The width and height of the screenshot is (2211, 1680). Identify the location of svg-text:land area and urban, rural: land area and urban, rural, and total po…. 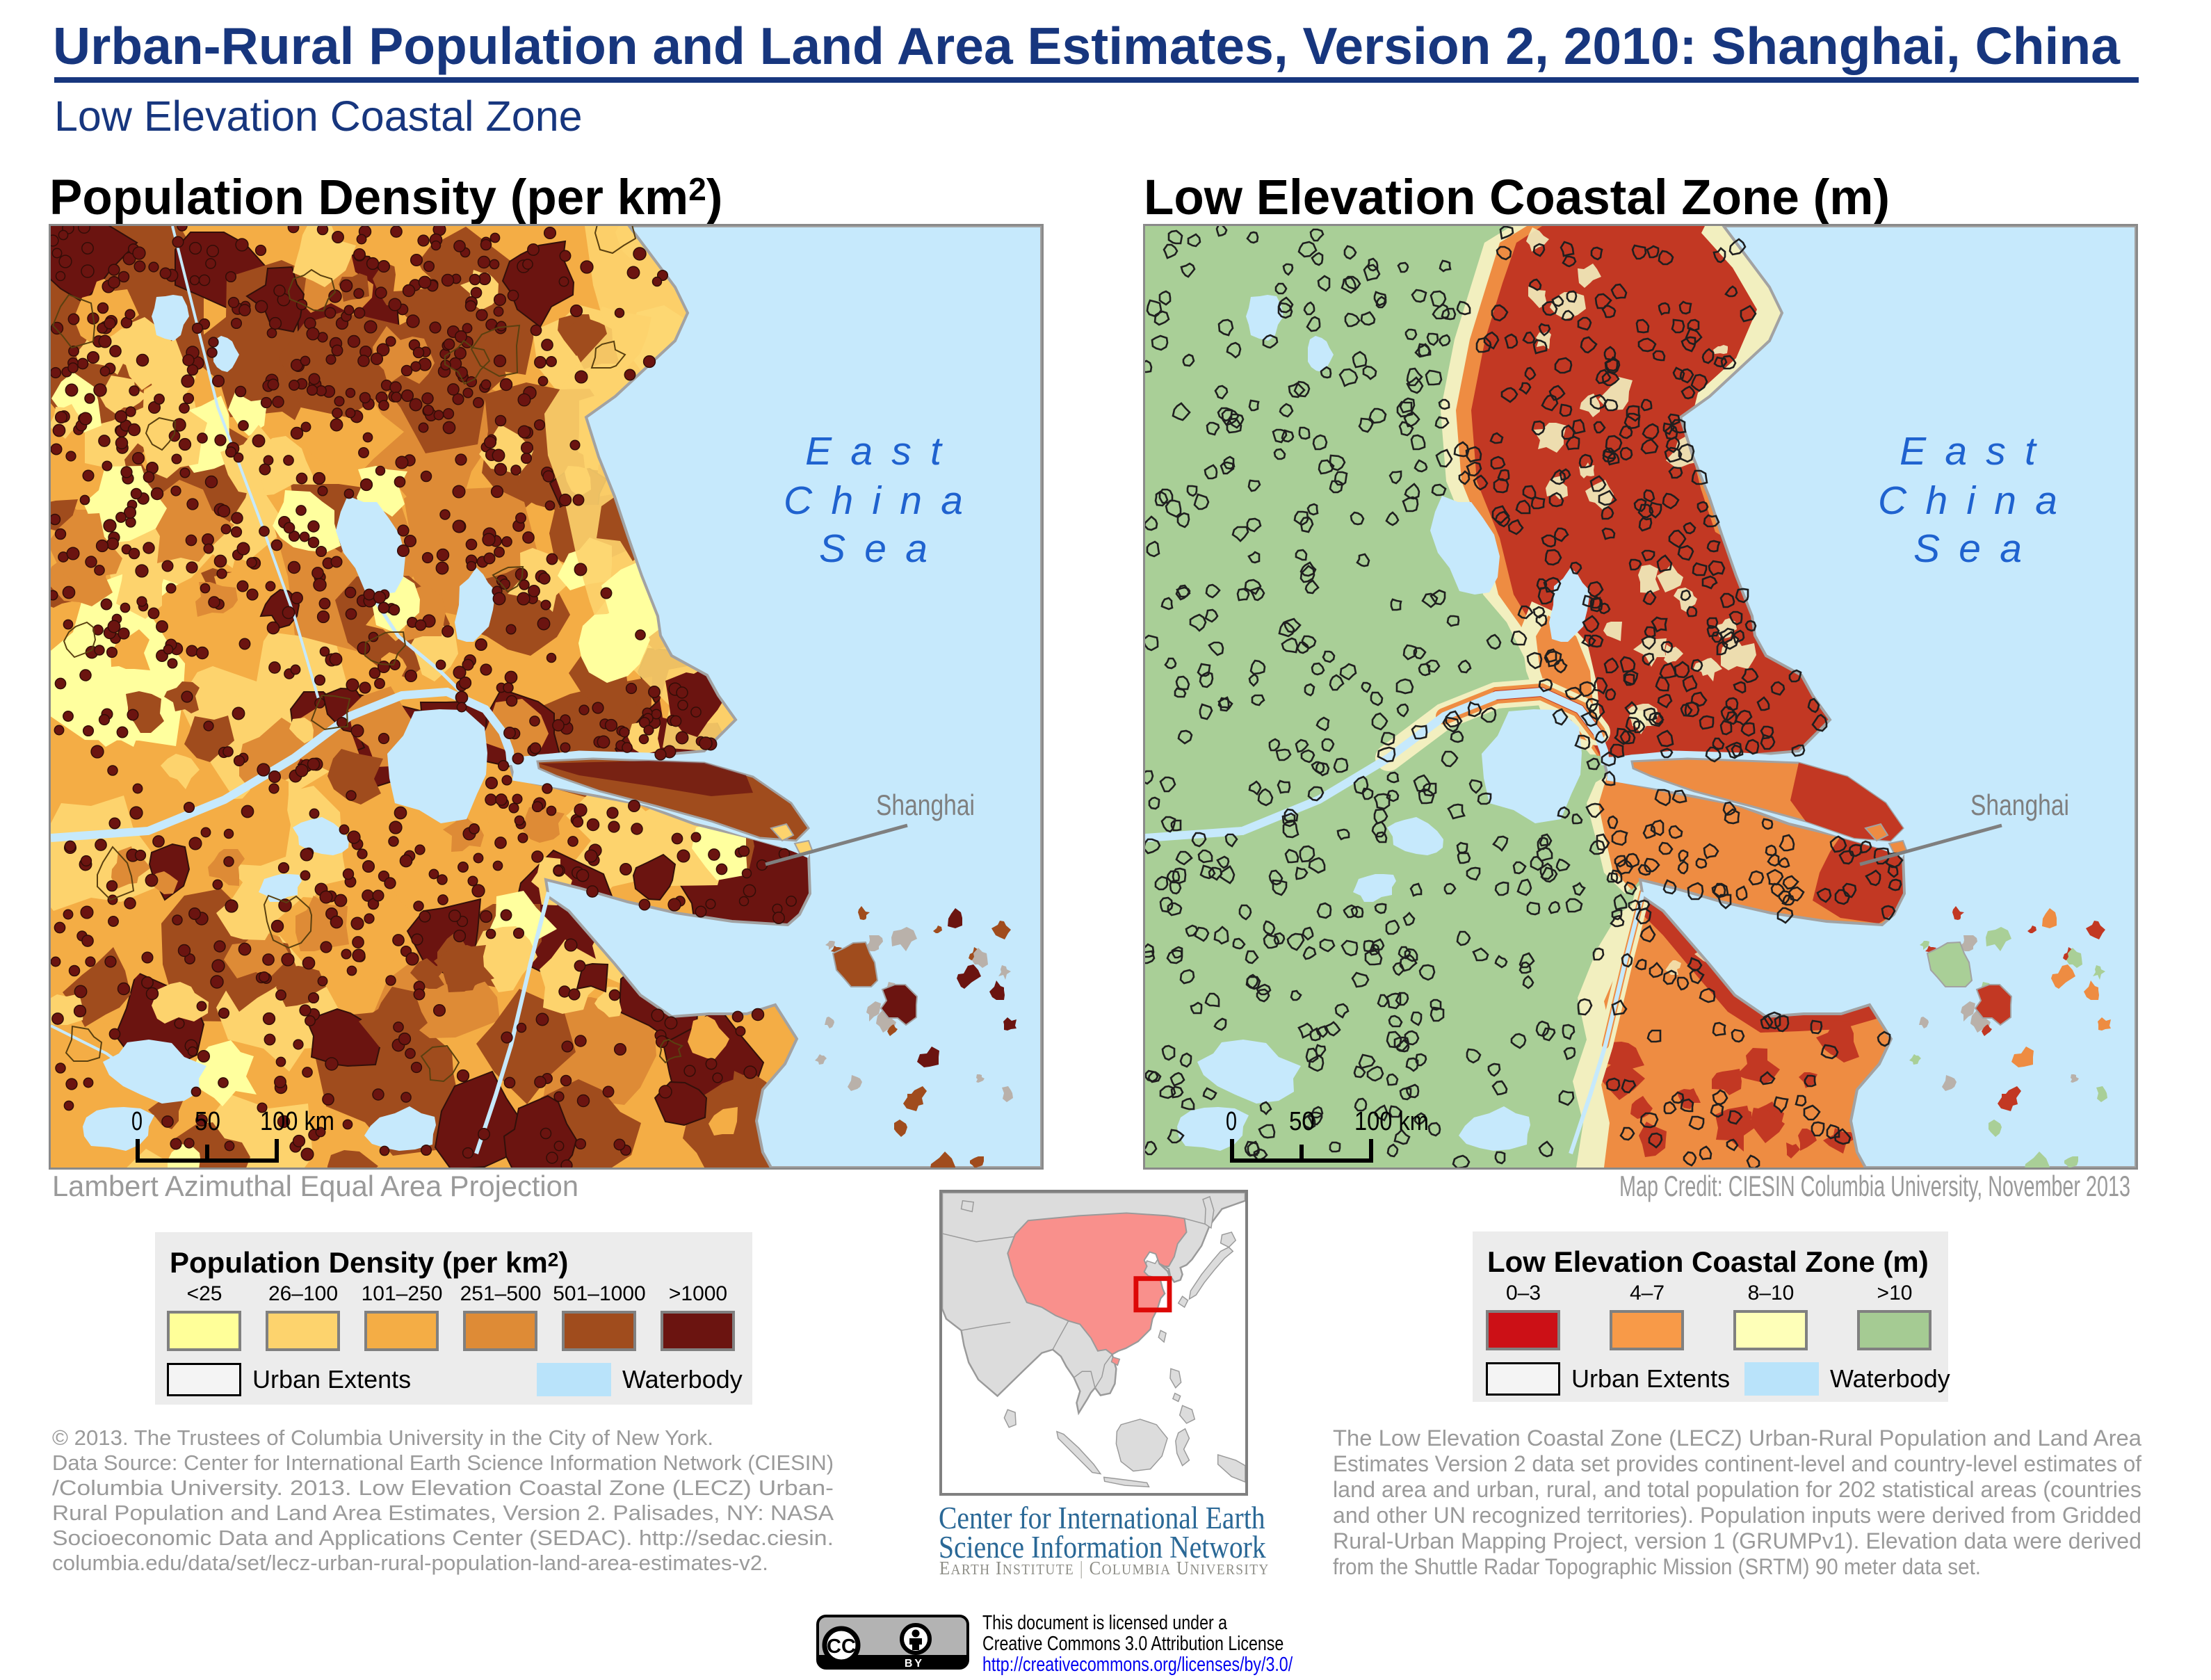
(1737, 1489).